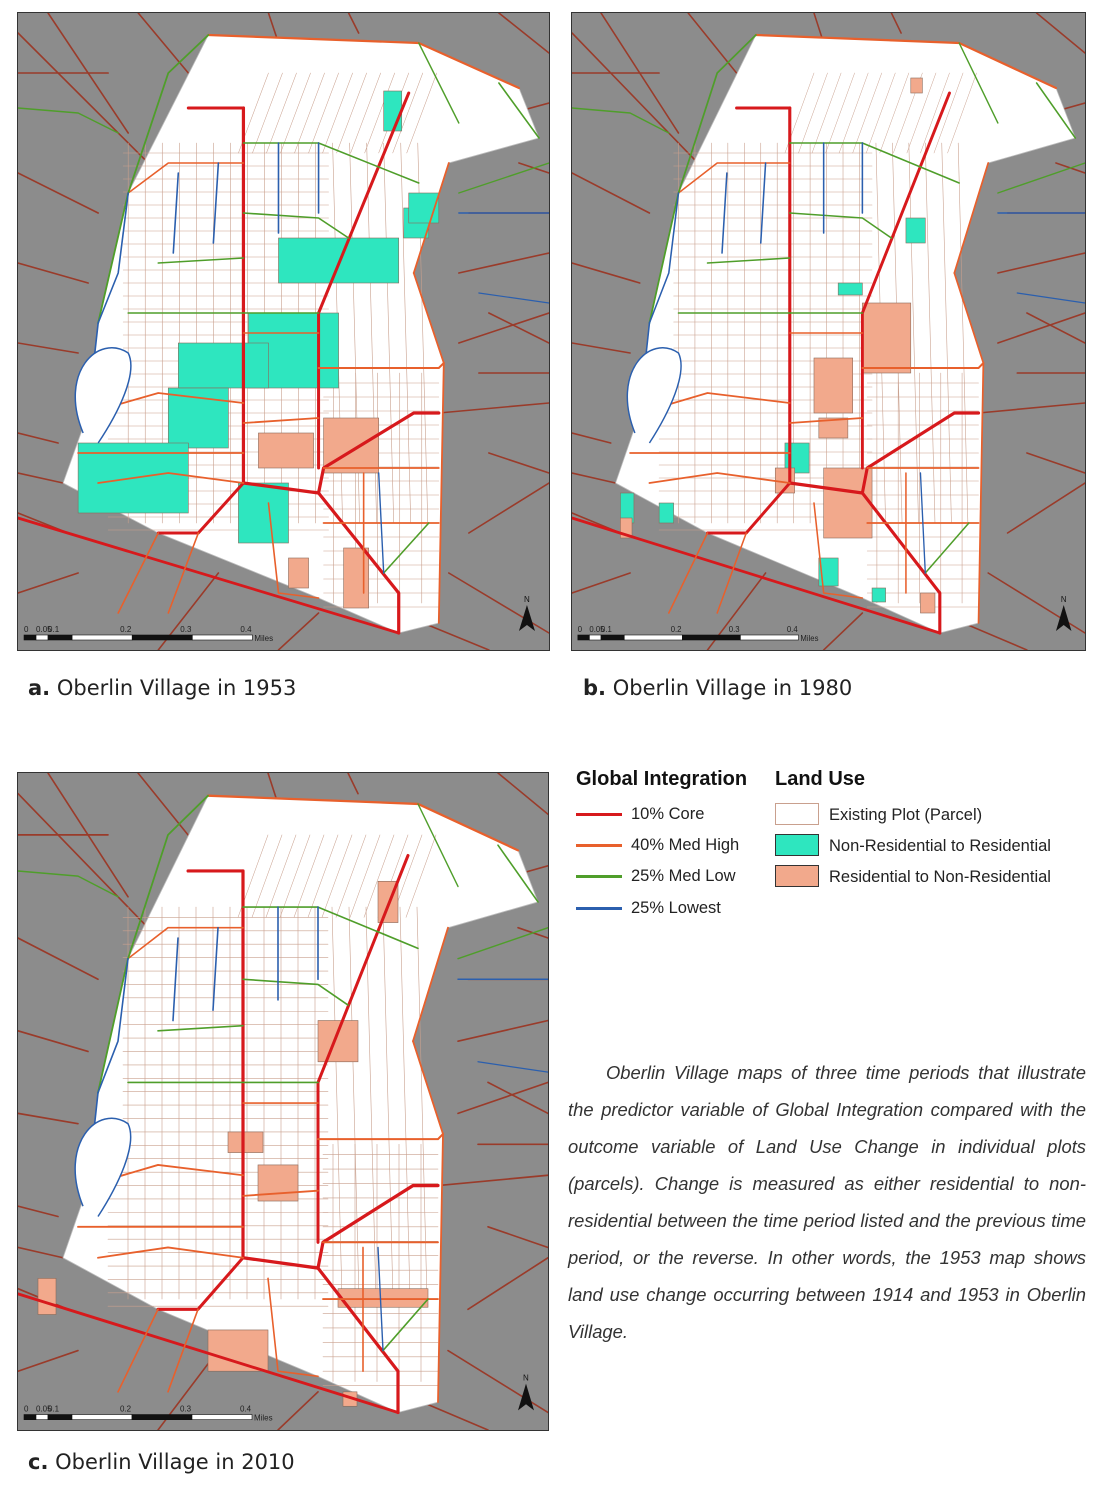  I want to click on legend-swatch-existing-plot, so click(797, 814).